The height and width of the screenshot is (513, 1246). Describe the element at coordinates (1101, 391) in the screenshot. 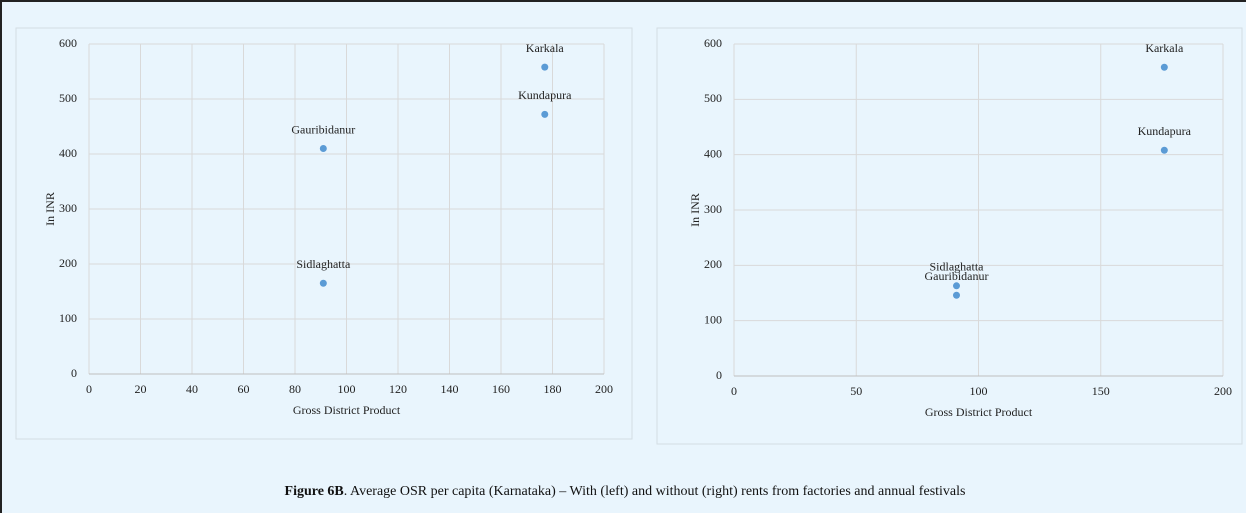

I see `x-tick-label: 150` at that location.